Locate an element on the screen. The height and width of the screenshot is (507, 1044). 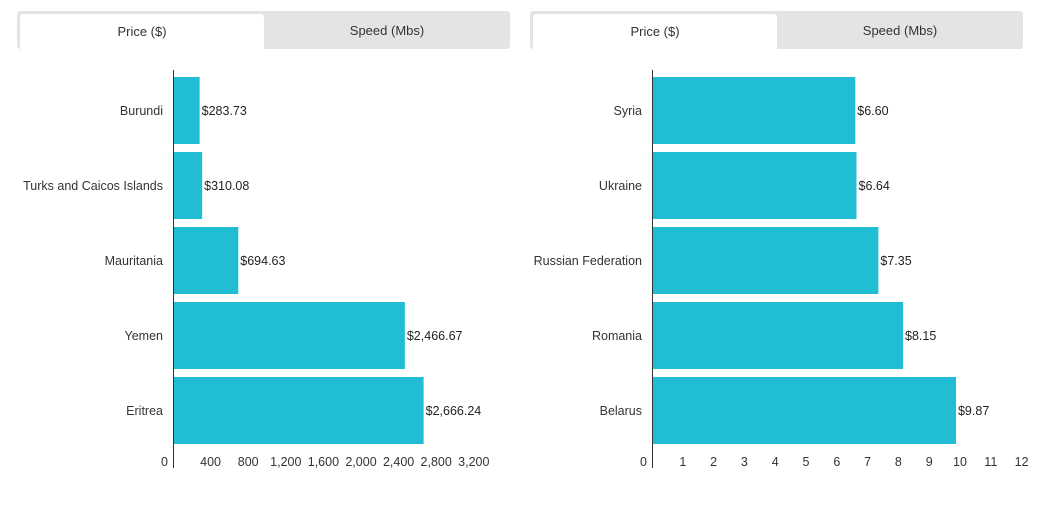
category-label: Syria is located at coordinates (628, 111).